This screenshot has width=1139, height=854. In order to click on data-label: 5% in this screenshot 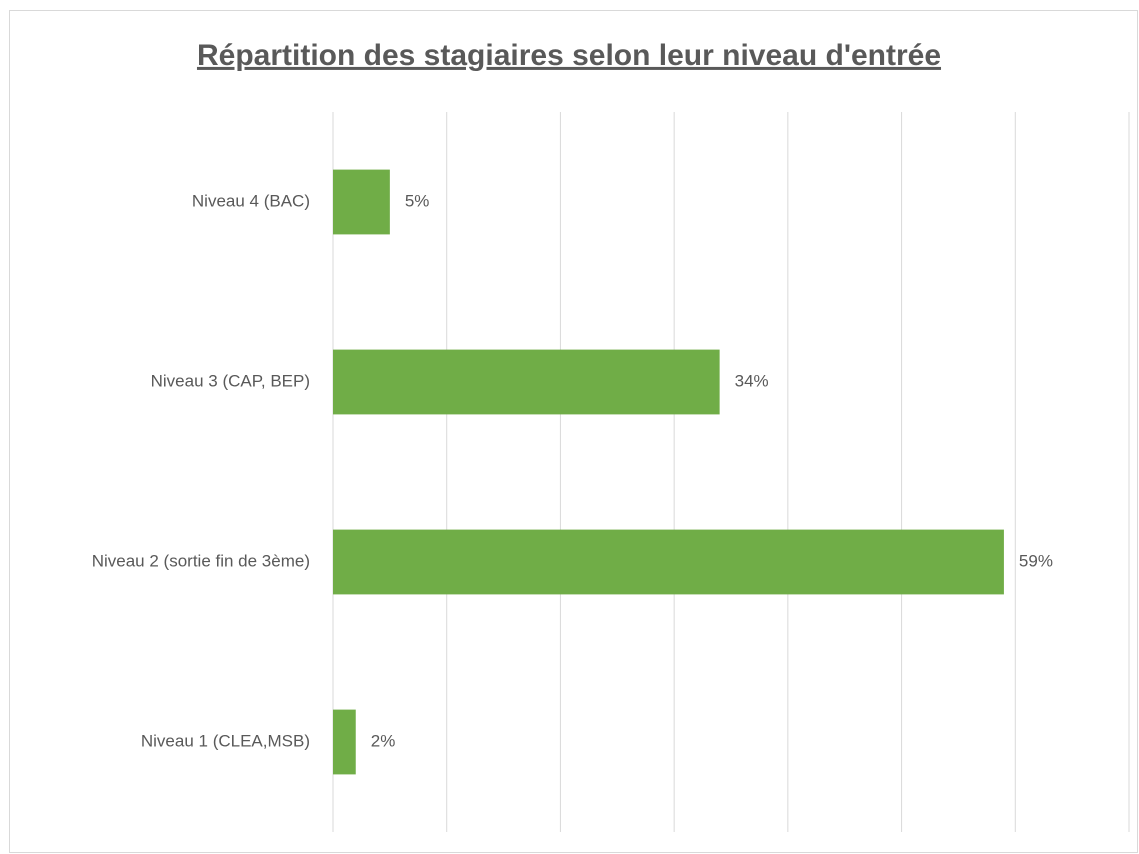, I will do `click(417, 200)`.